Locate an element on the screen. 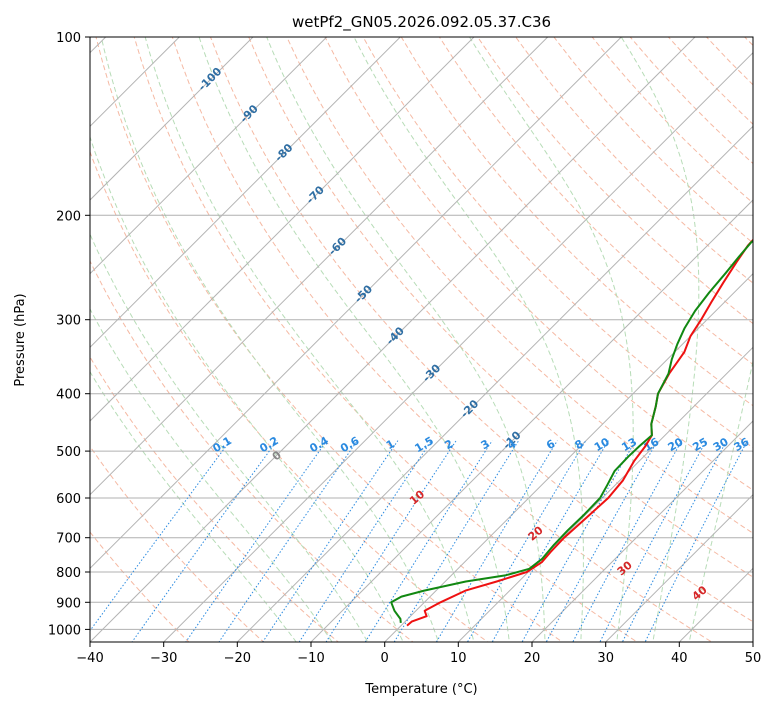 The height and width of the screenshot is (708, 775). y-tick-label: 300 is located at coordinates (68, 321).